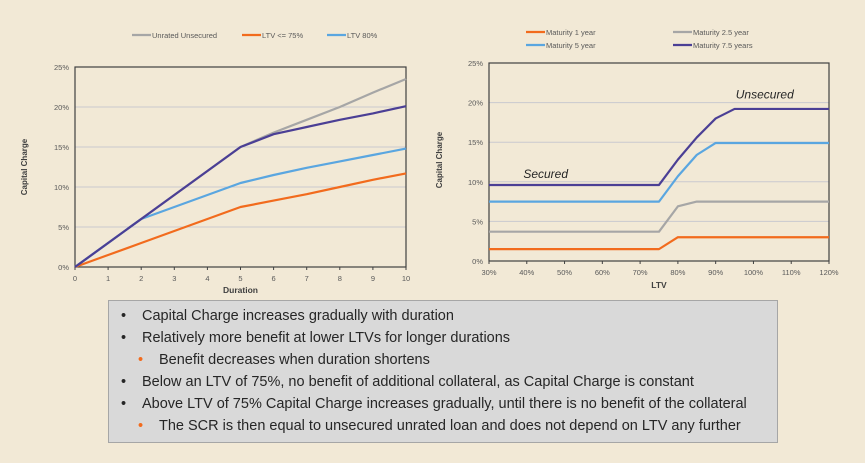 The image size is (865, 463). I want to click on series-line-maturity-5-year, so click(659, 172).